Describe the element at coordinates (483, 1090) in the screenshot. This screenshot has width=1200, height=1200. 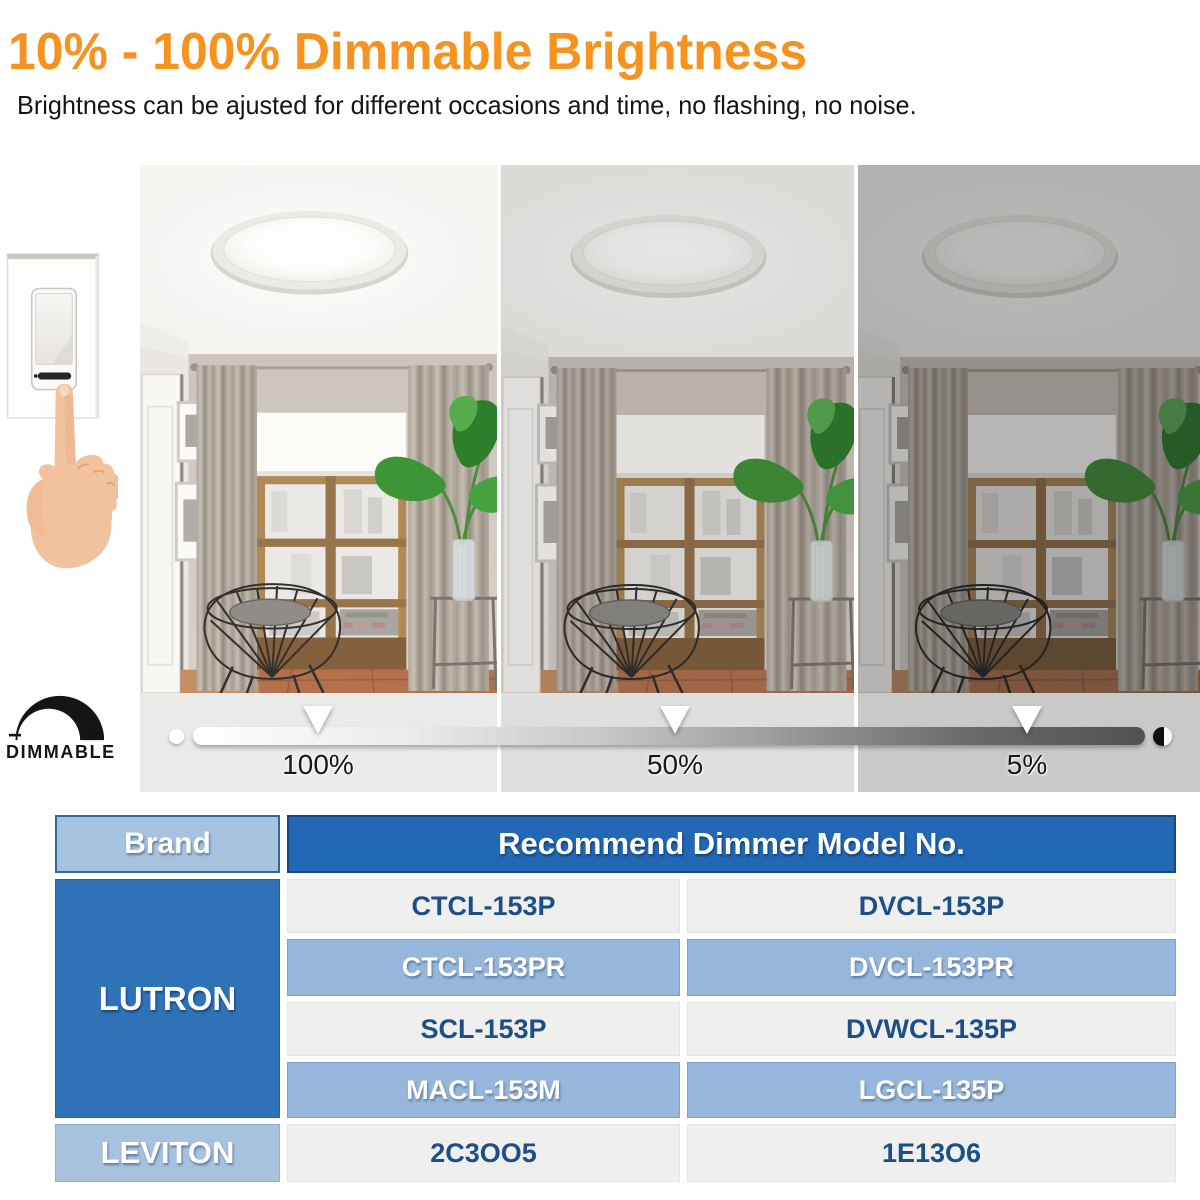
I see `model-cell: MACL-153M` at that location.